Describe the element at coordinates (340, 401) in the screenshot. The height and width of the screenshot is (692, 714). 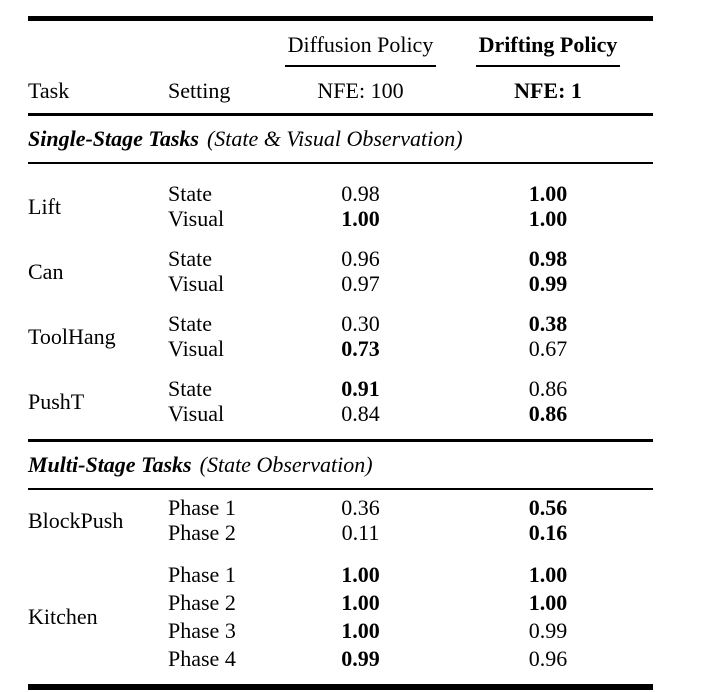
I see `task-group-pusht: PushT State 0.91 0.86 Visual 0.84 0.86` at that location.